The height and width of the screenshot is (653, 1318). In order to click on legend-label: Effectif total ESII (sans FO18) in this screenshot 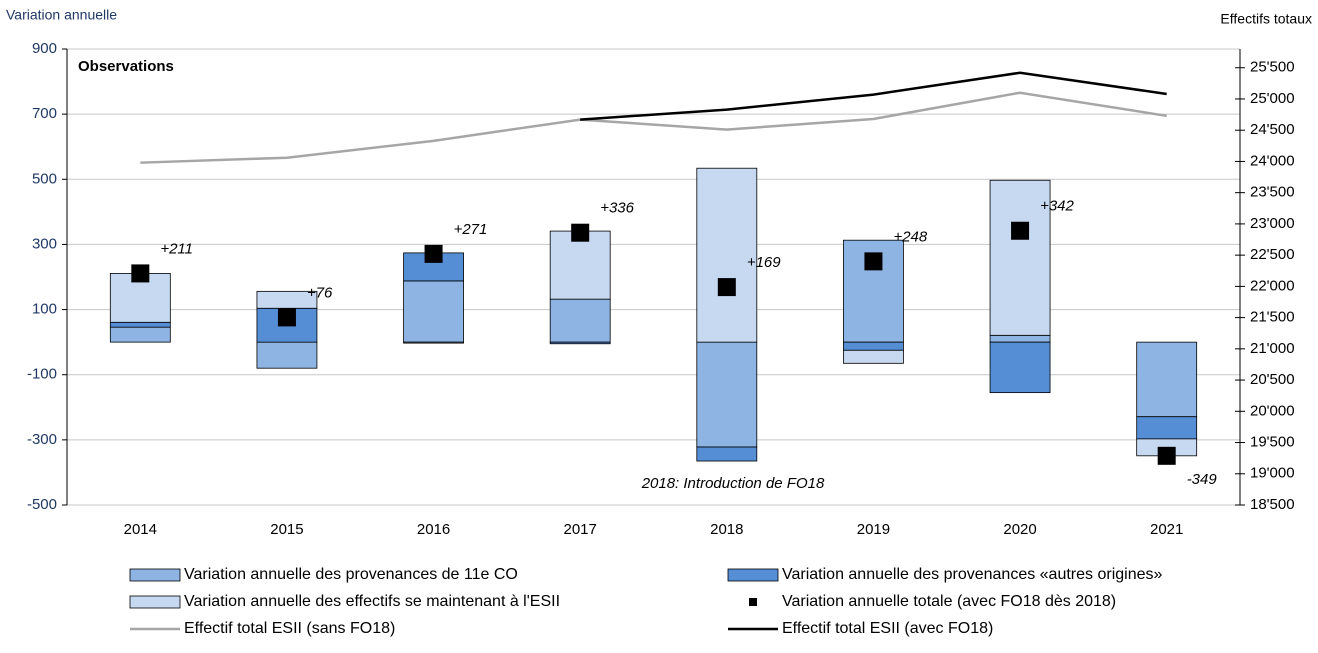, I will do `click(289, 628)`.